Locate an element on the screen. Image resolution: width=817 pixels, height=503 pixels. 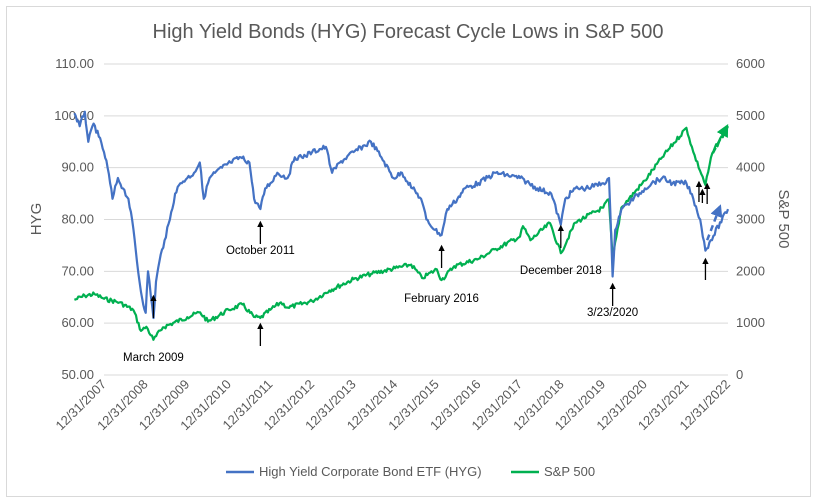
y-axis-title-left: HYG is located at coordinates (36, 219).